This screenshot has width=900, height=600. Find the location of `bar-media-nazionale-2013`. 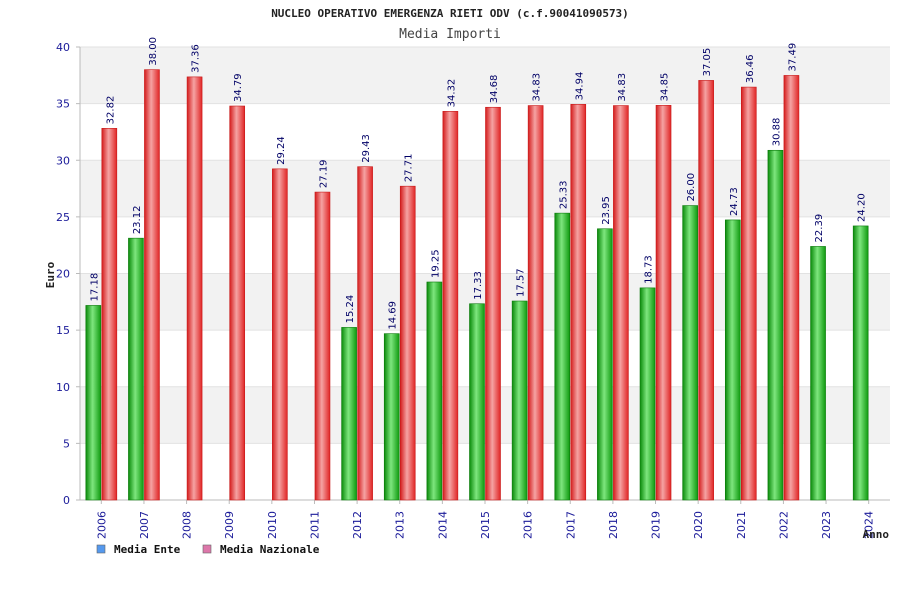

bar-media-nazionale-2013 is located at coordinates (407, 343).